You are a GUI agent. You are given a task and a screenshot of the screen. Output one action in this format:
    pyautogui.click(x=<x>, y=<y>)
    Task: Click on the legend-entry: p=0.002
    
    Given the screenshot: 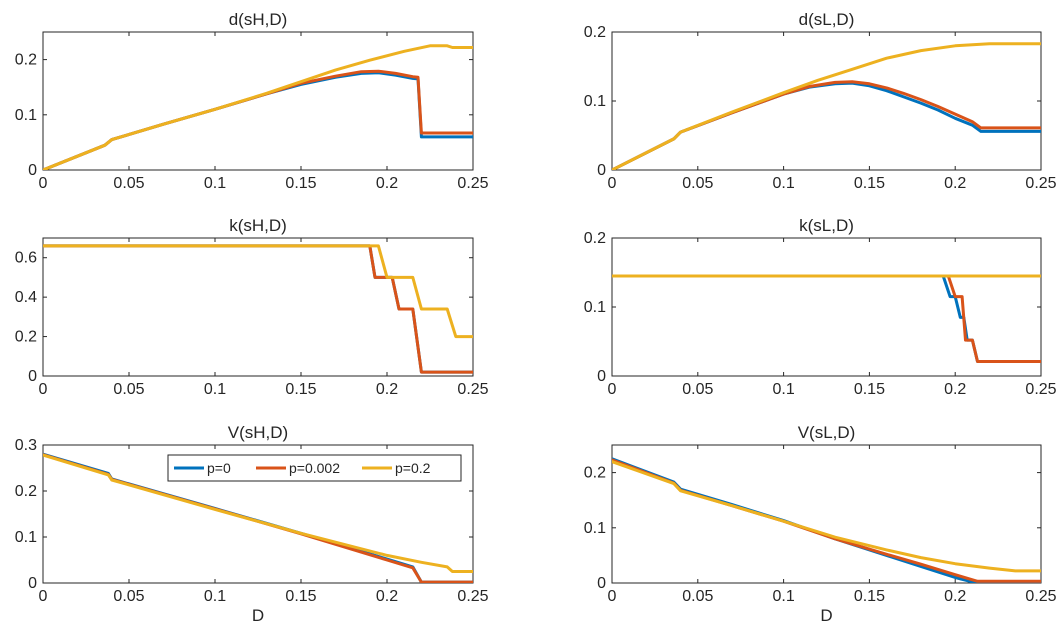 What is the action you would take?
    pyautogui.click(x=314, y=468)
    